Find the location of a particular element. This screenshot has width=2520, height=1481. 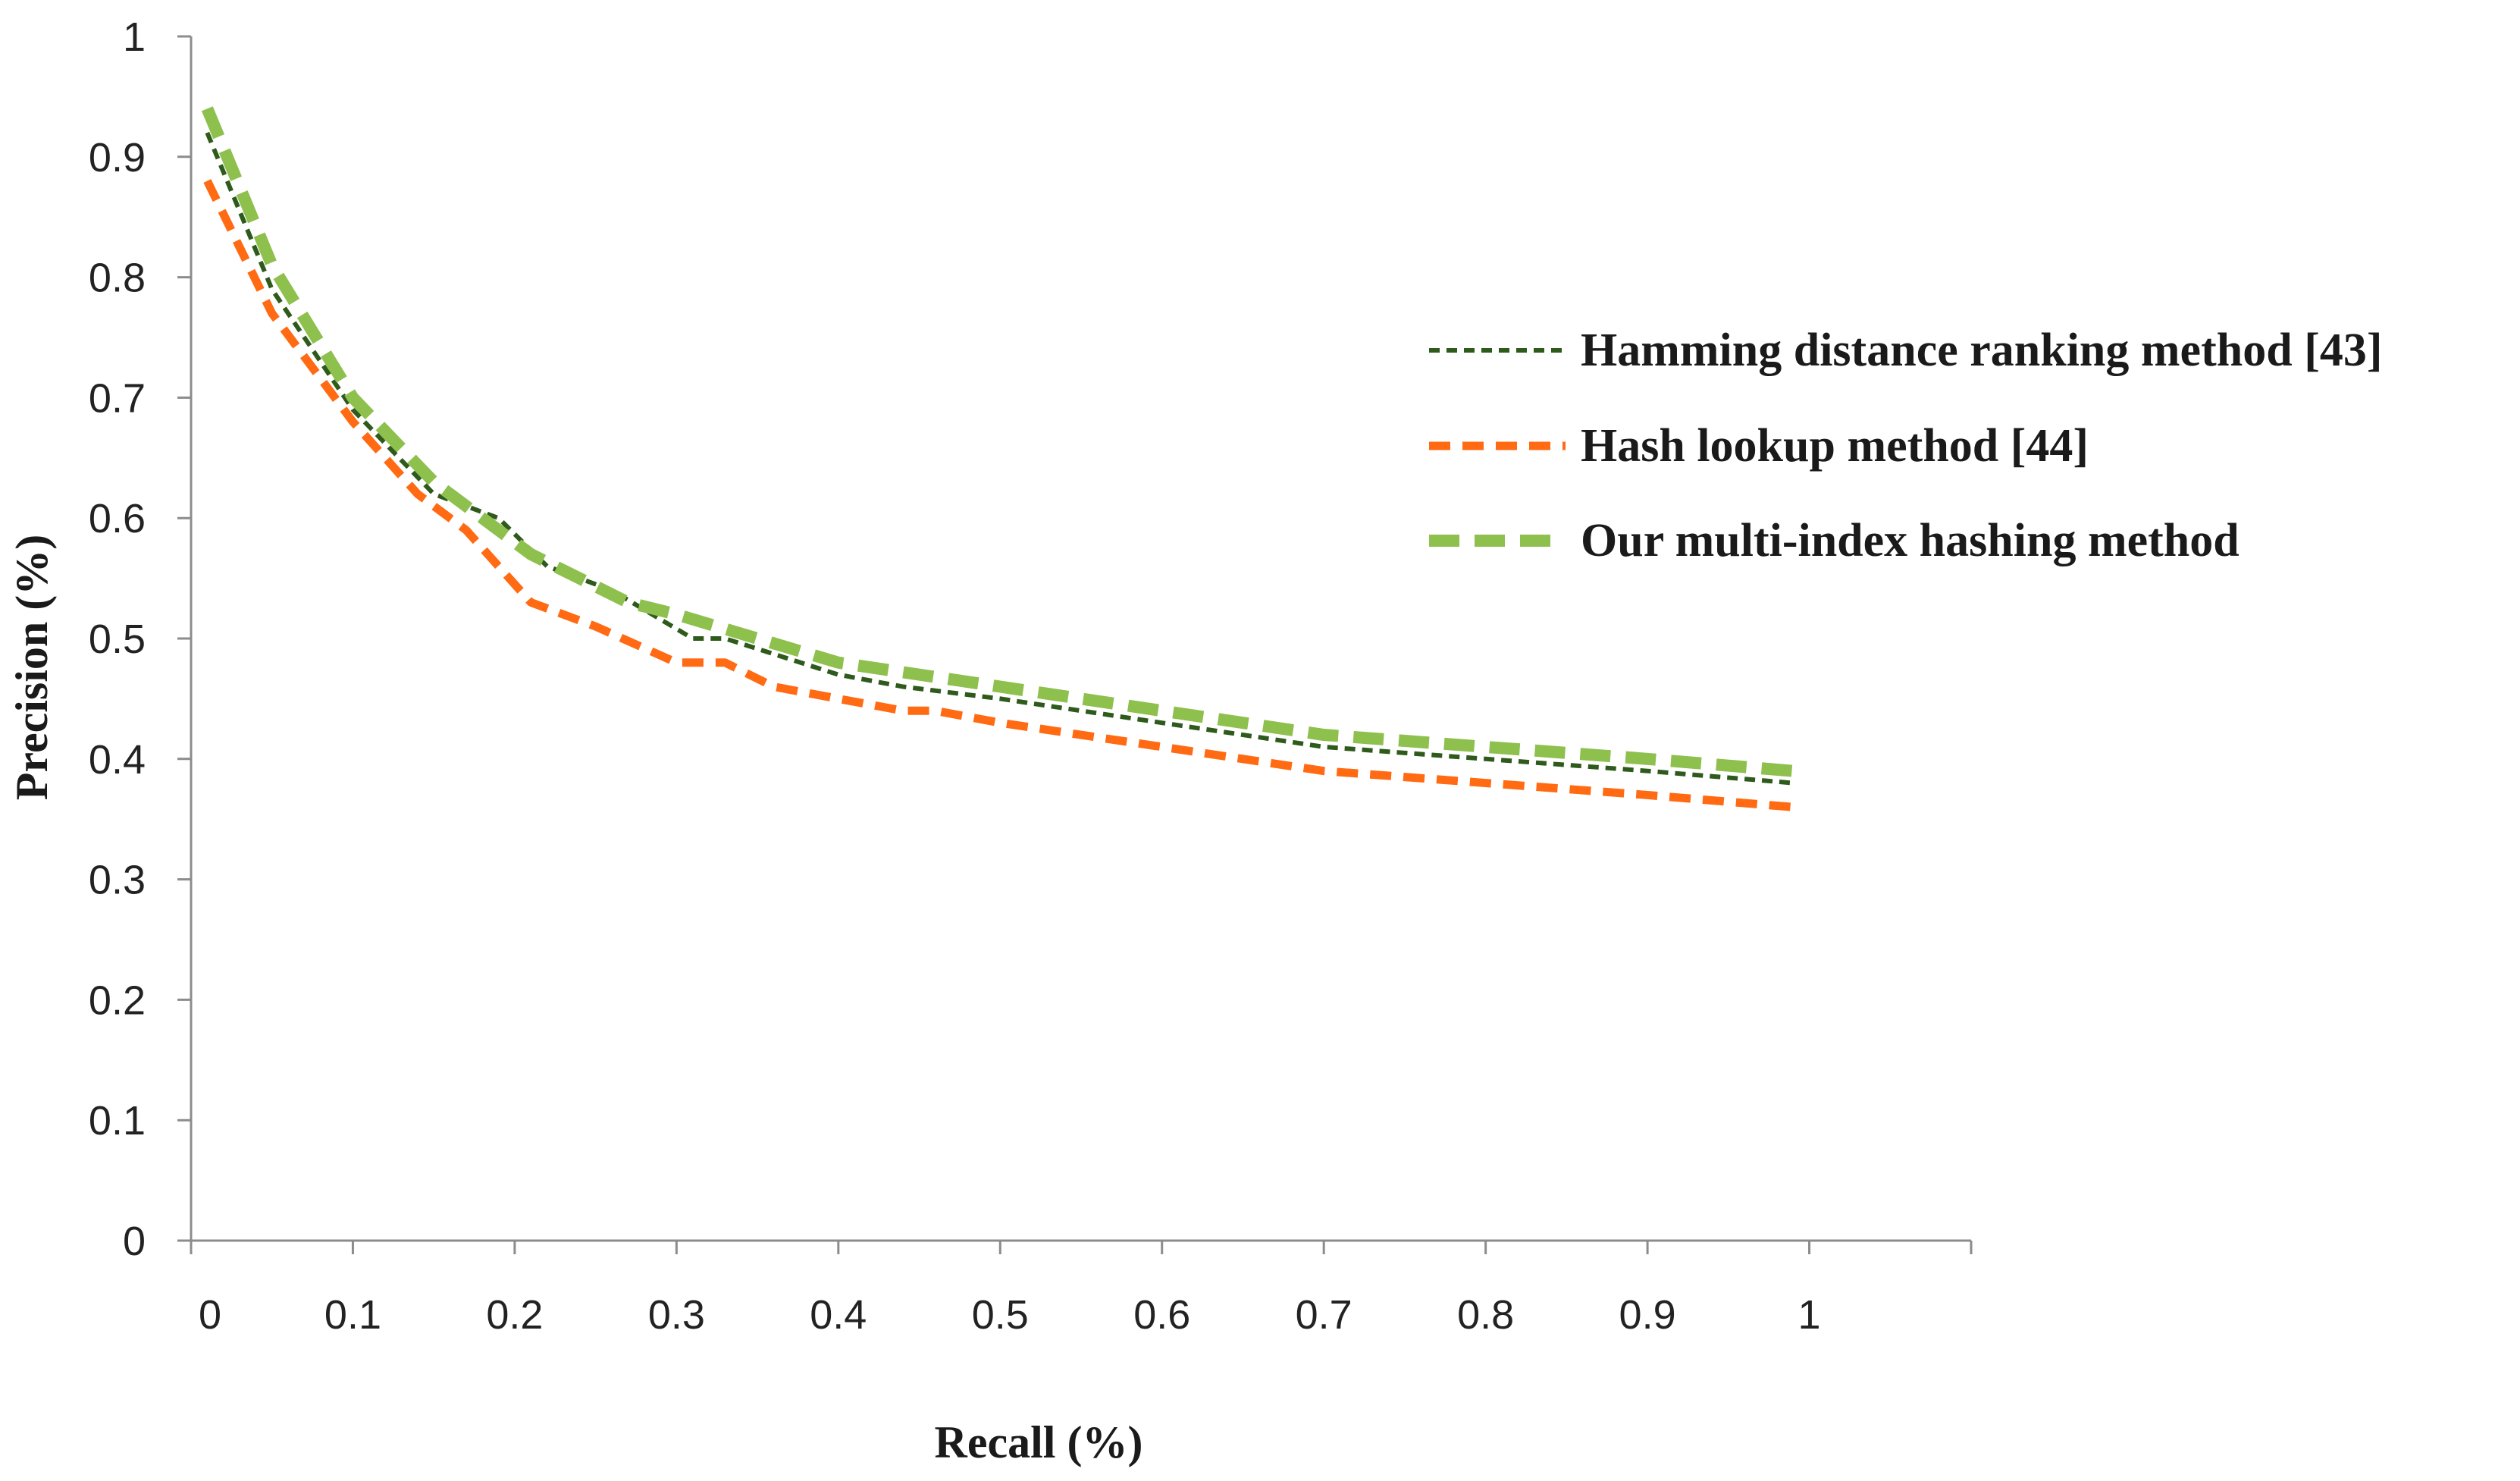

x-tick-label: 0.7 is located at coordinates (1324, 1315).